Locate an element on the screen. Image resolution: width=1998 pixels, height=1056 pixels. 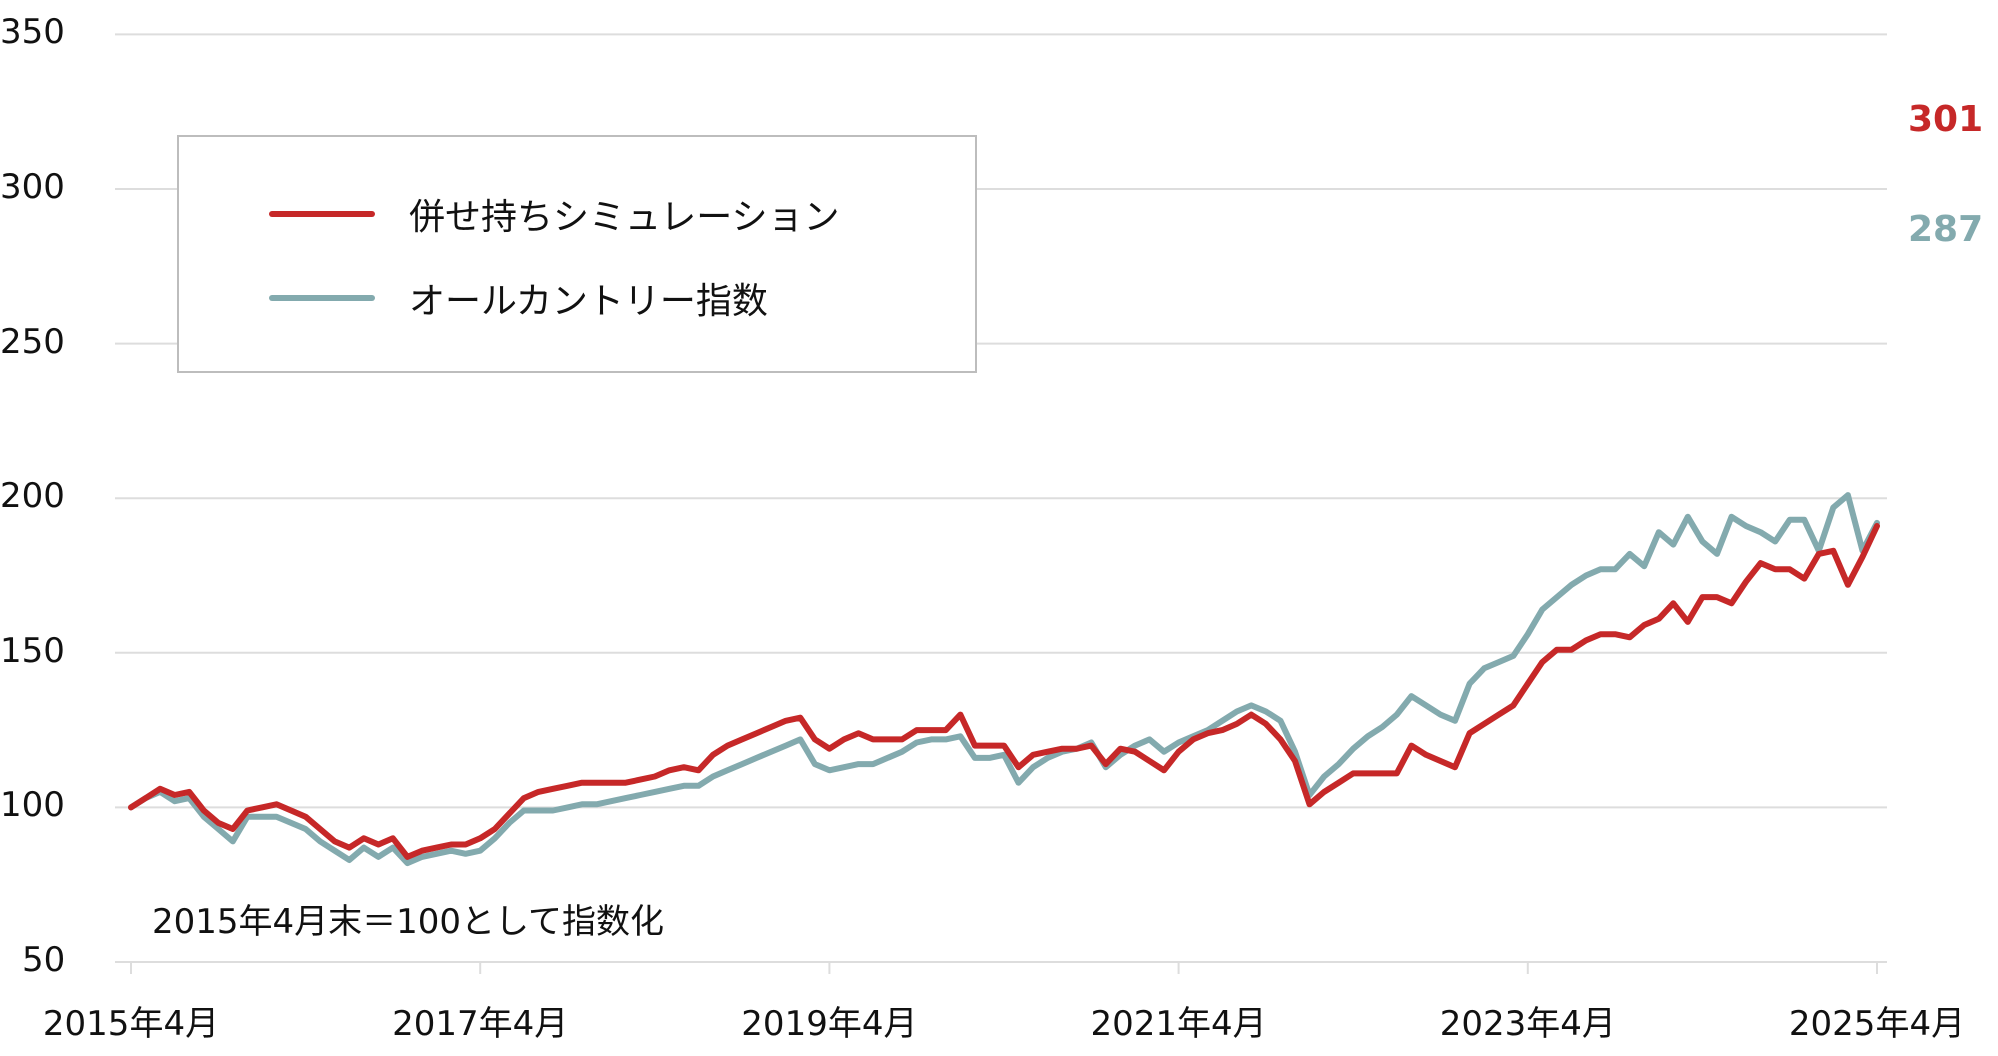
x-tick-label: 2019年4月 is located at coordinates (829, 1024).